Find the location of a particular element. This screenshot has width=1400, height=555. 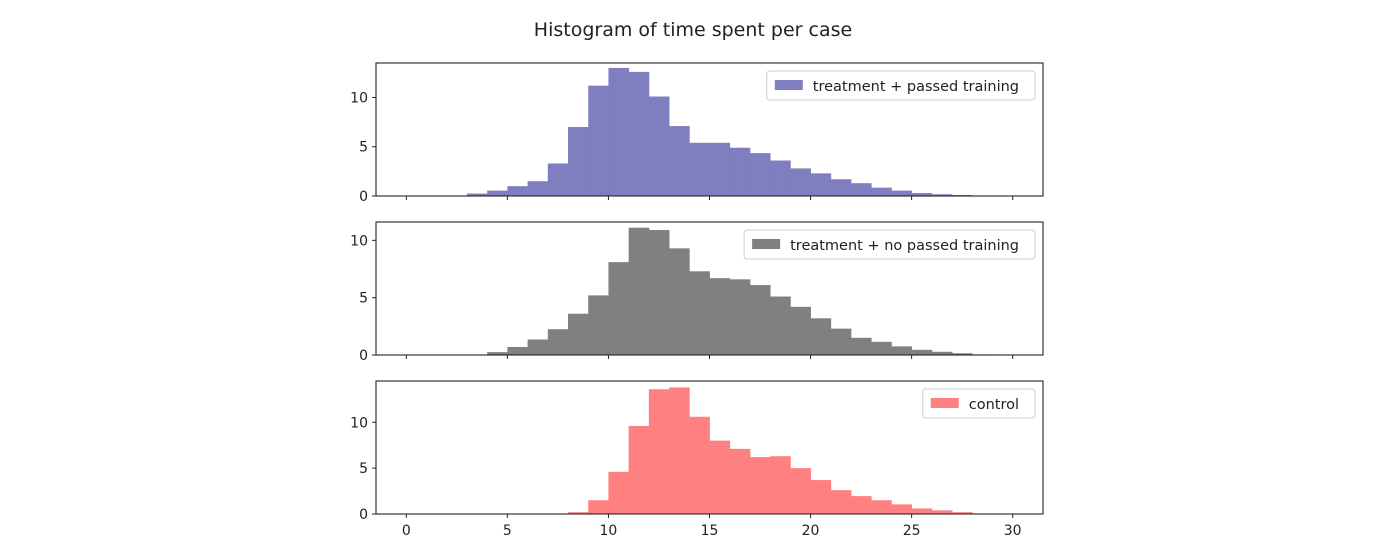

x-tick-label: 20 is located at coordinates (811, 531).